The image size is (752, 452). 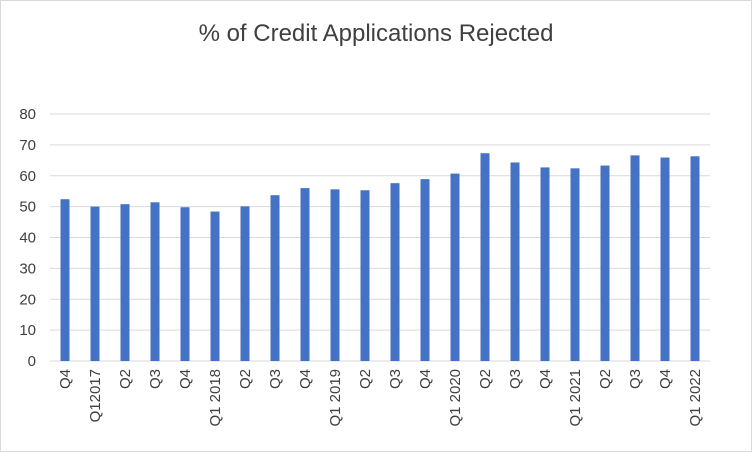 I want to click on x-tick-label: Q1 2021, so click(x=575, y=398).